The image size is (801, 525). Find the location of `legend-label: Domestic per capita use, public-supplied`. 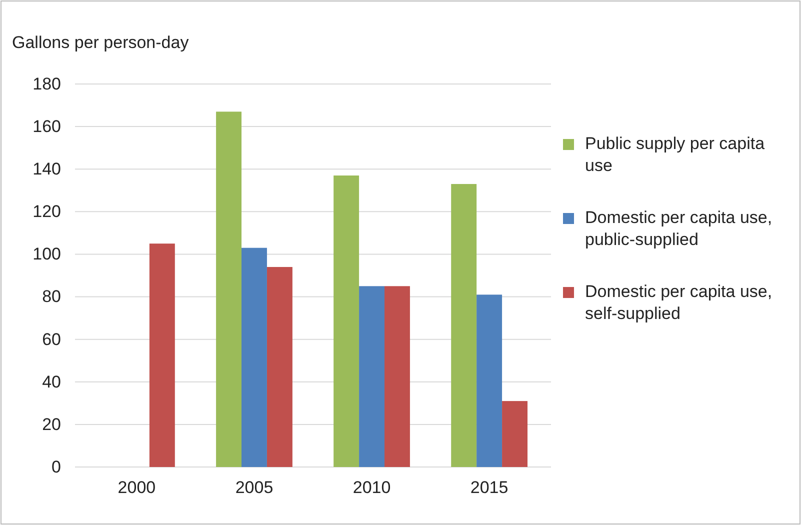

legend-label: Domestic per capita use, public-supplied is located at coordinates (678, 229).